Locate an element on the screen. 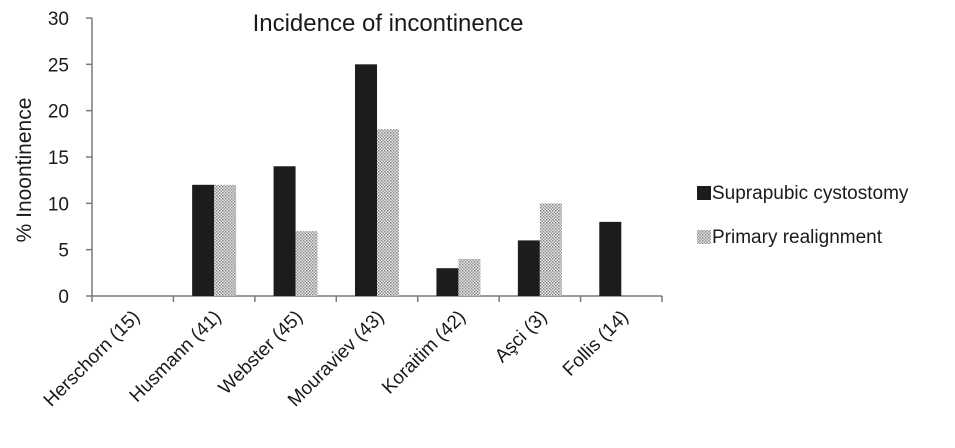  y-tick-label: 25 is located at coordinates (58, 65).